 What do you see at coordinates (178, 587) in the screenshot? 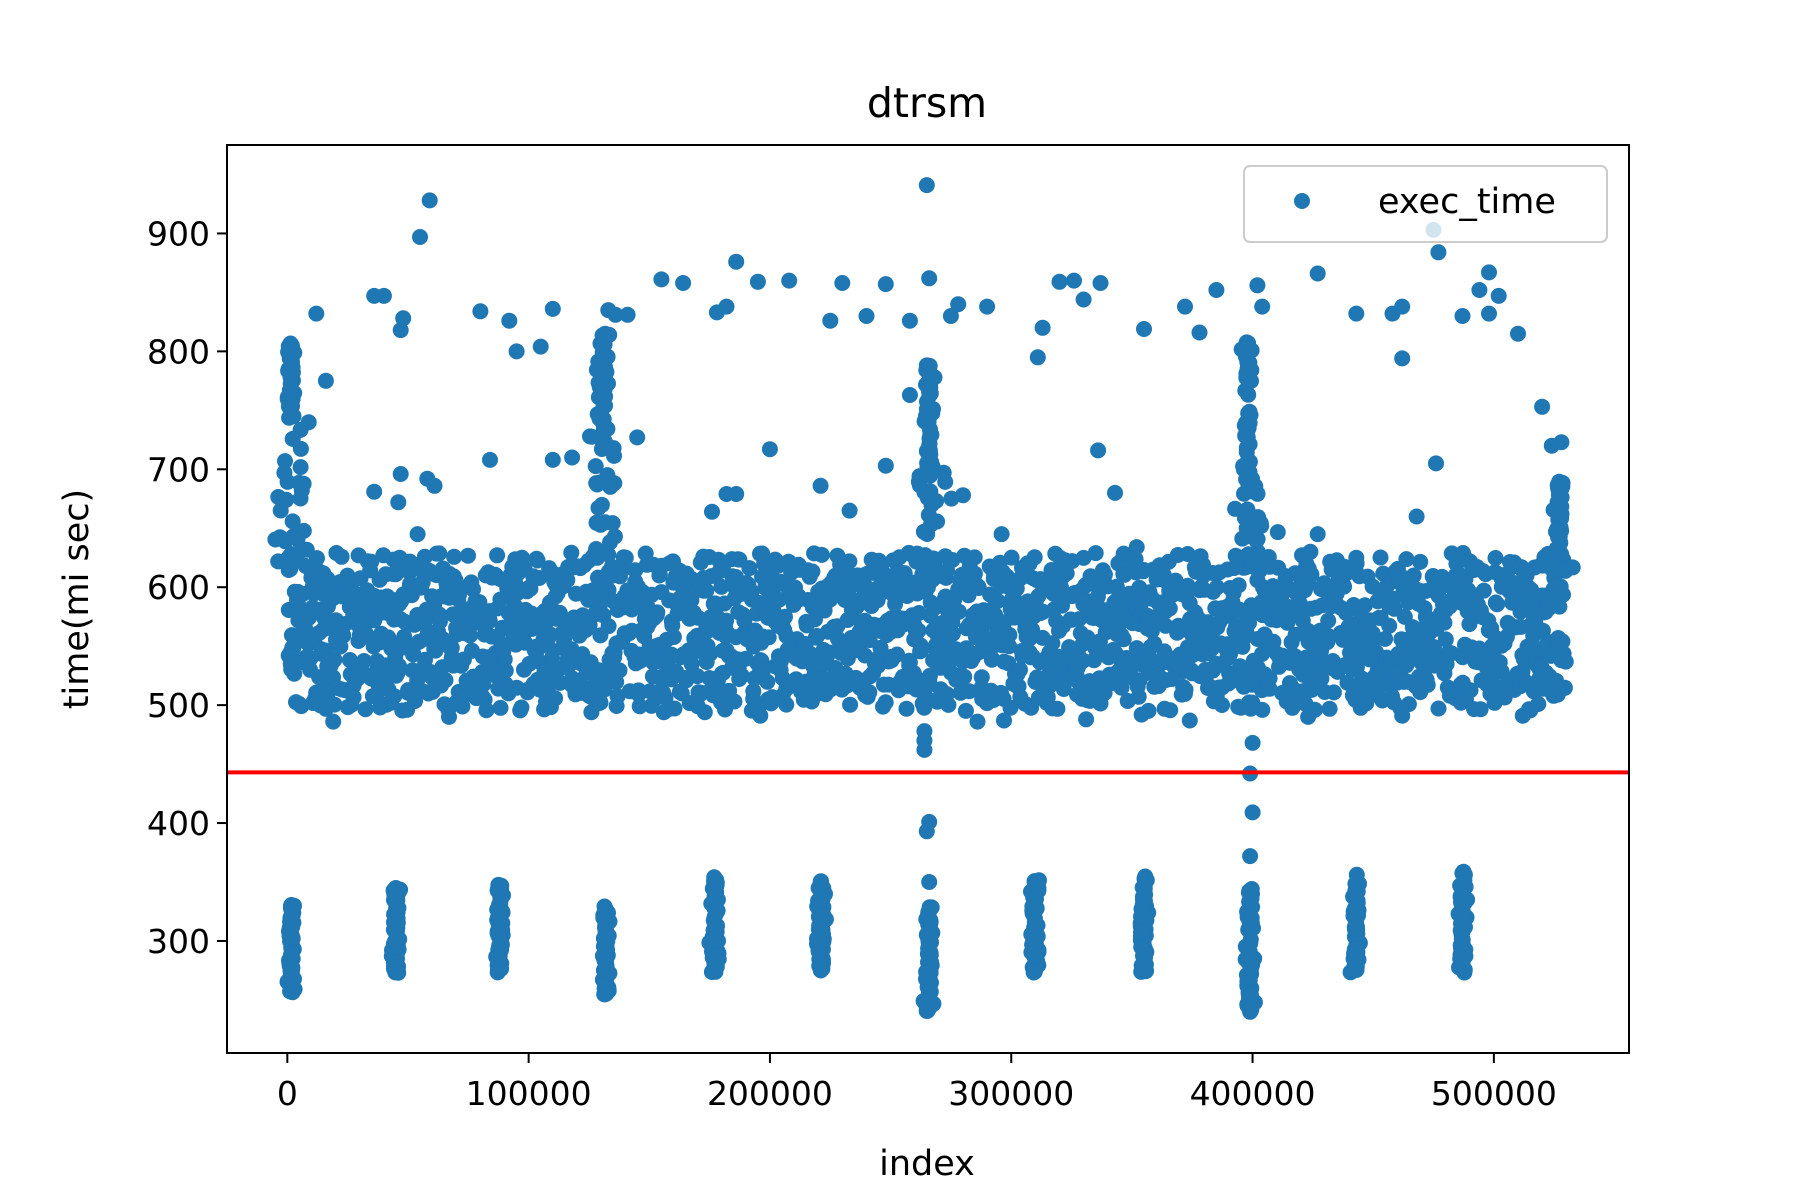
I see `y-tick-label: 600` at bounding box center [178, 587].